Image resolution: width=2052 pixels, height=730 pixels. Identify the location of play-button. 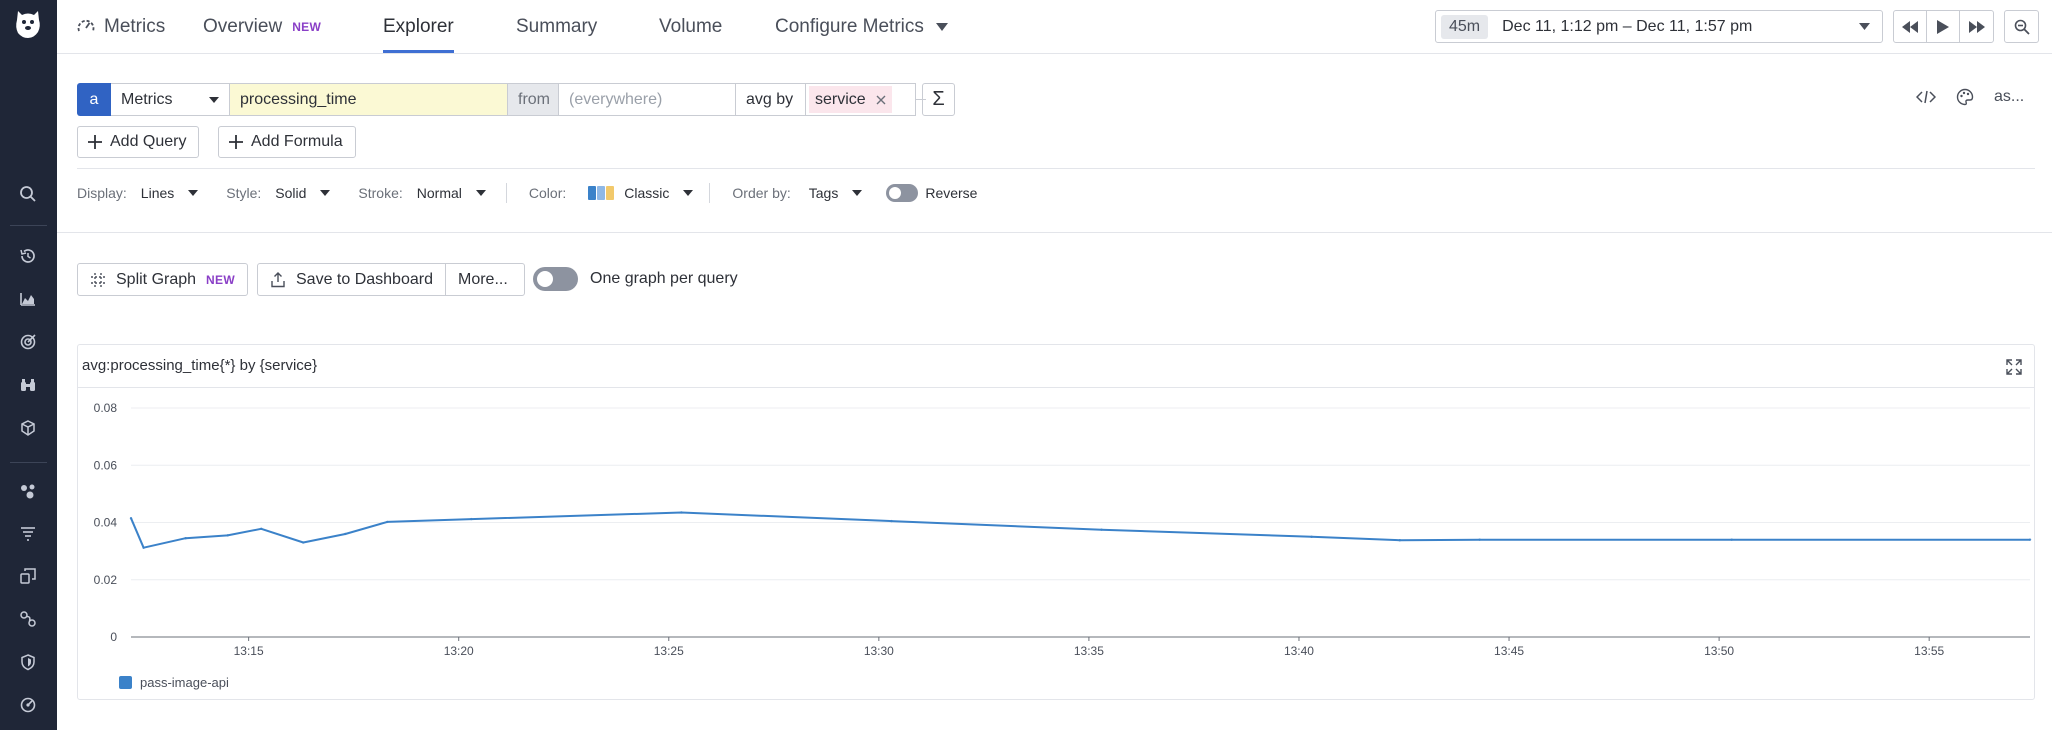
(1943, 26).